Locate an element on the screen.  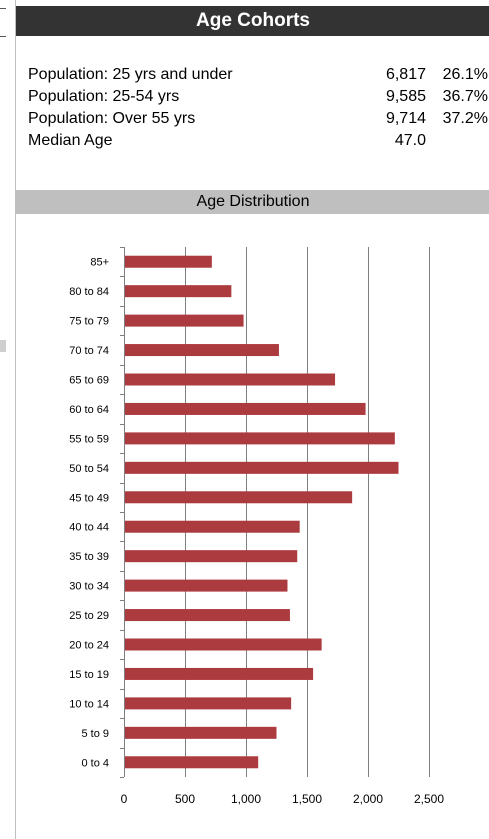
category-label: 10 to 14 is located at coordinates (89, 704).